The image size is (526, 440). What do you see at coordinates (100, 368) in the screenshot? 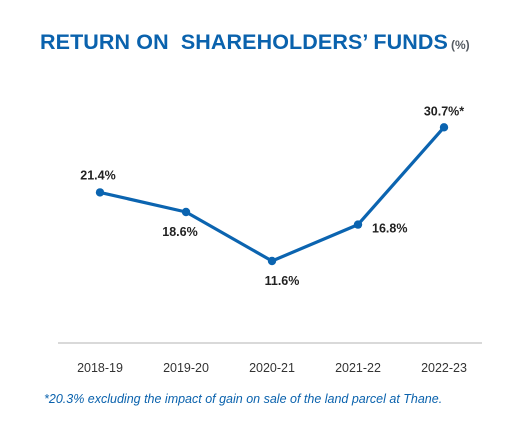
I see `x-tick-label-2018-19: 2018-19` at bounding box center [100, 368].